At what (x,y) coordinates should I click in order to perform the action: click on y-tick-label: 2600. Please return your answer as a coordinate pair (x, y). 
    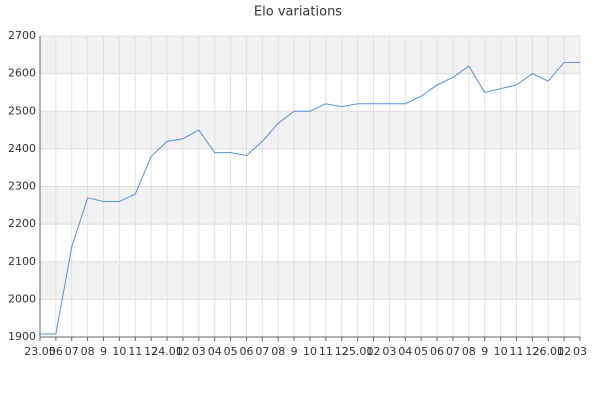
    Looking at the image, I should click on (22, 73).